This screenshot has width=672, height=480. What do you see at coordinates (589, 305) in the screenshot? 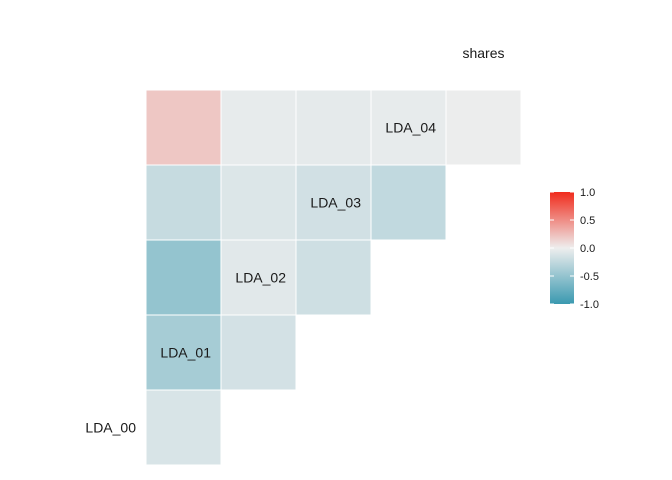
I see `legend-tick-label: -1.0` at bounding box center [589, 305].